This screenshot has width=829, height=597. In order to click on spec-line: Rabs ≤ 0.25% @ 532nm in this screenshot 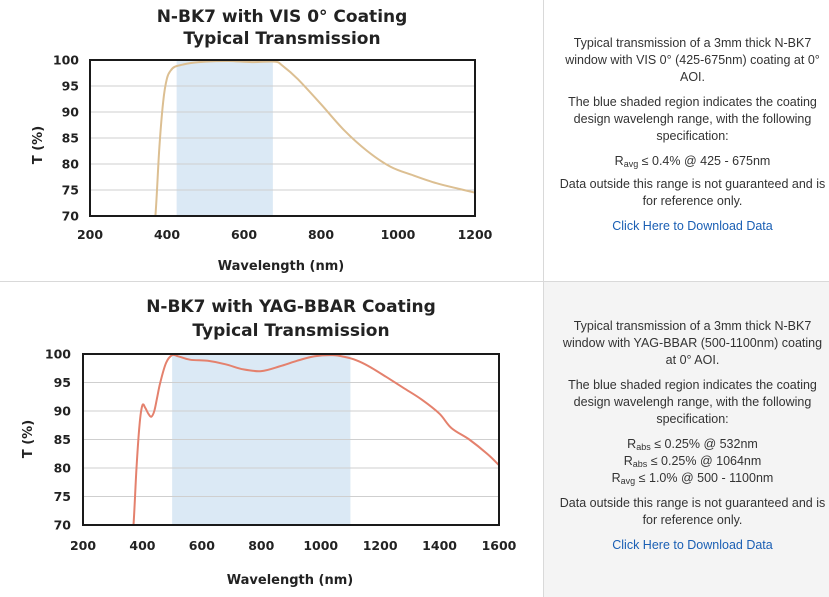, I will do `click(692, 444)`.